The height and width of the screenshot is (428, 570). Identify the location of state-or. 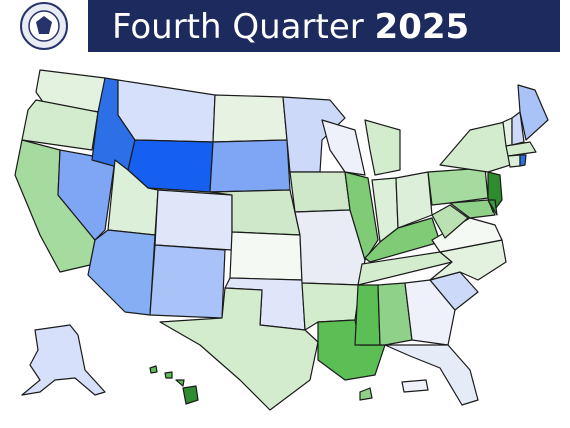
(60, 125).